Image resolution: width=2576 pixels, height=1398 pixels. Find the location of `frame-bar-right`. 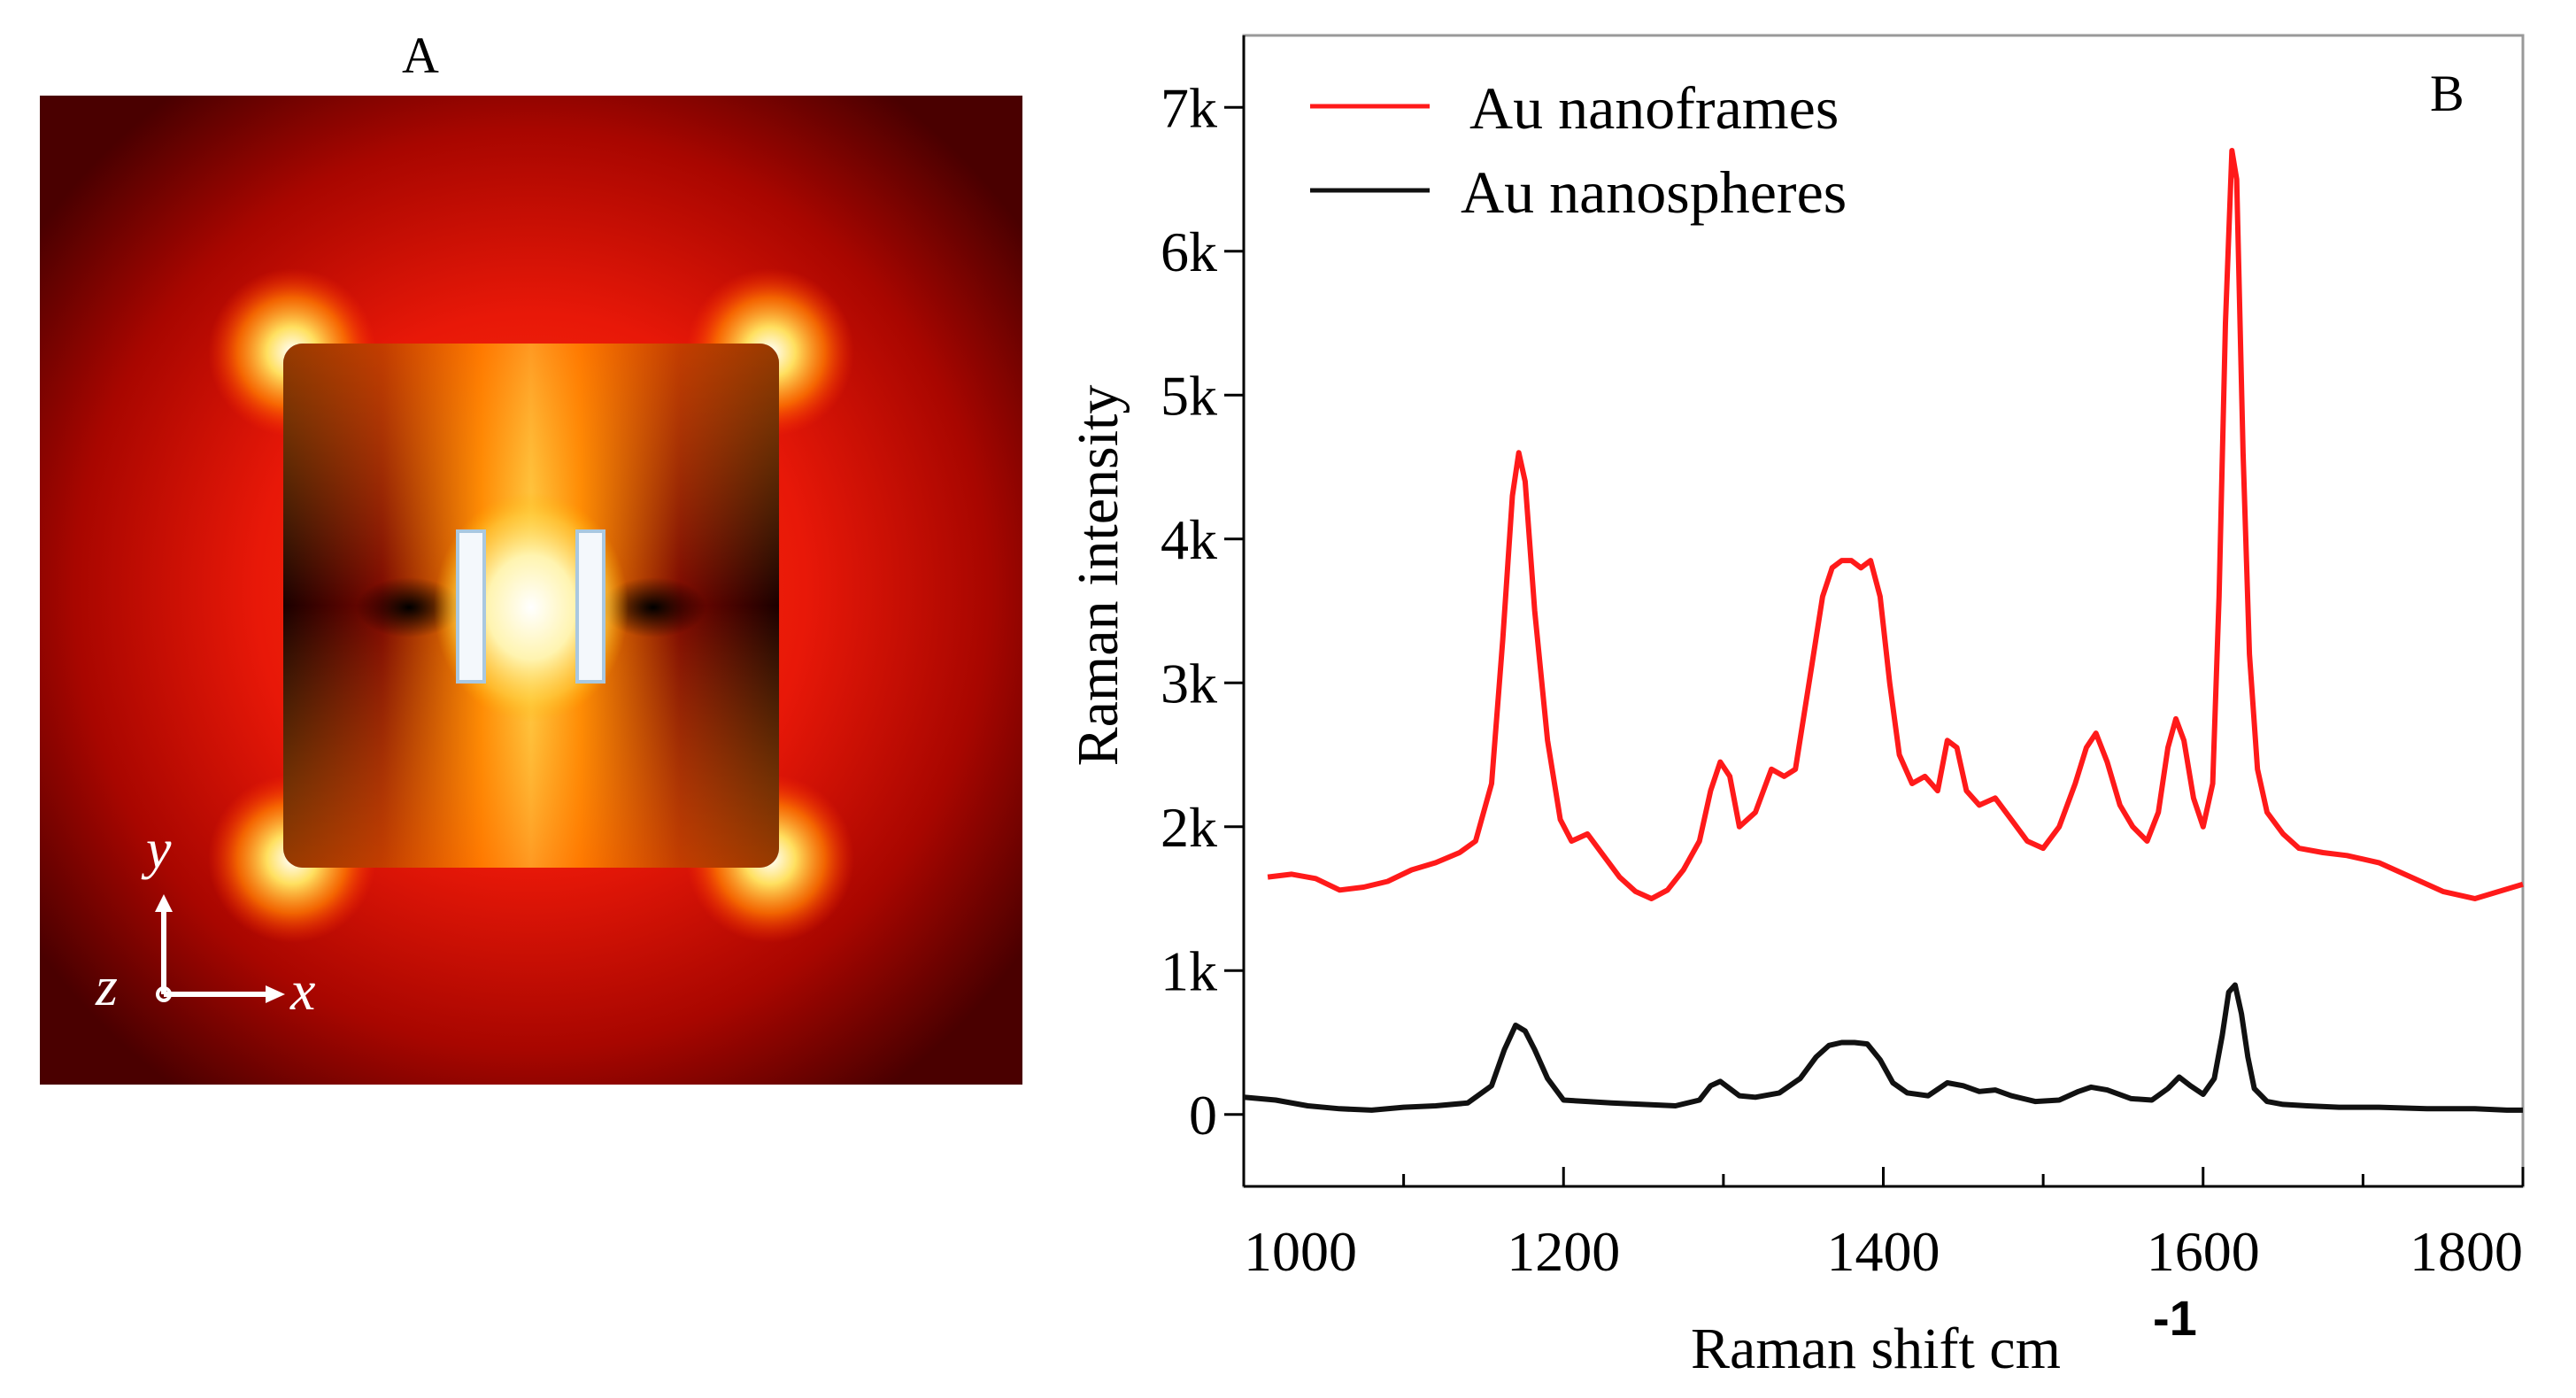

frame-bar-right is located at coordinates (590, 606).